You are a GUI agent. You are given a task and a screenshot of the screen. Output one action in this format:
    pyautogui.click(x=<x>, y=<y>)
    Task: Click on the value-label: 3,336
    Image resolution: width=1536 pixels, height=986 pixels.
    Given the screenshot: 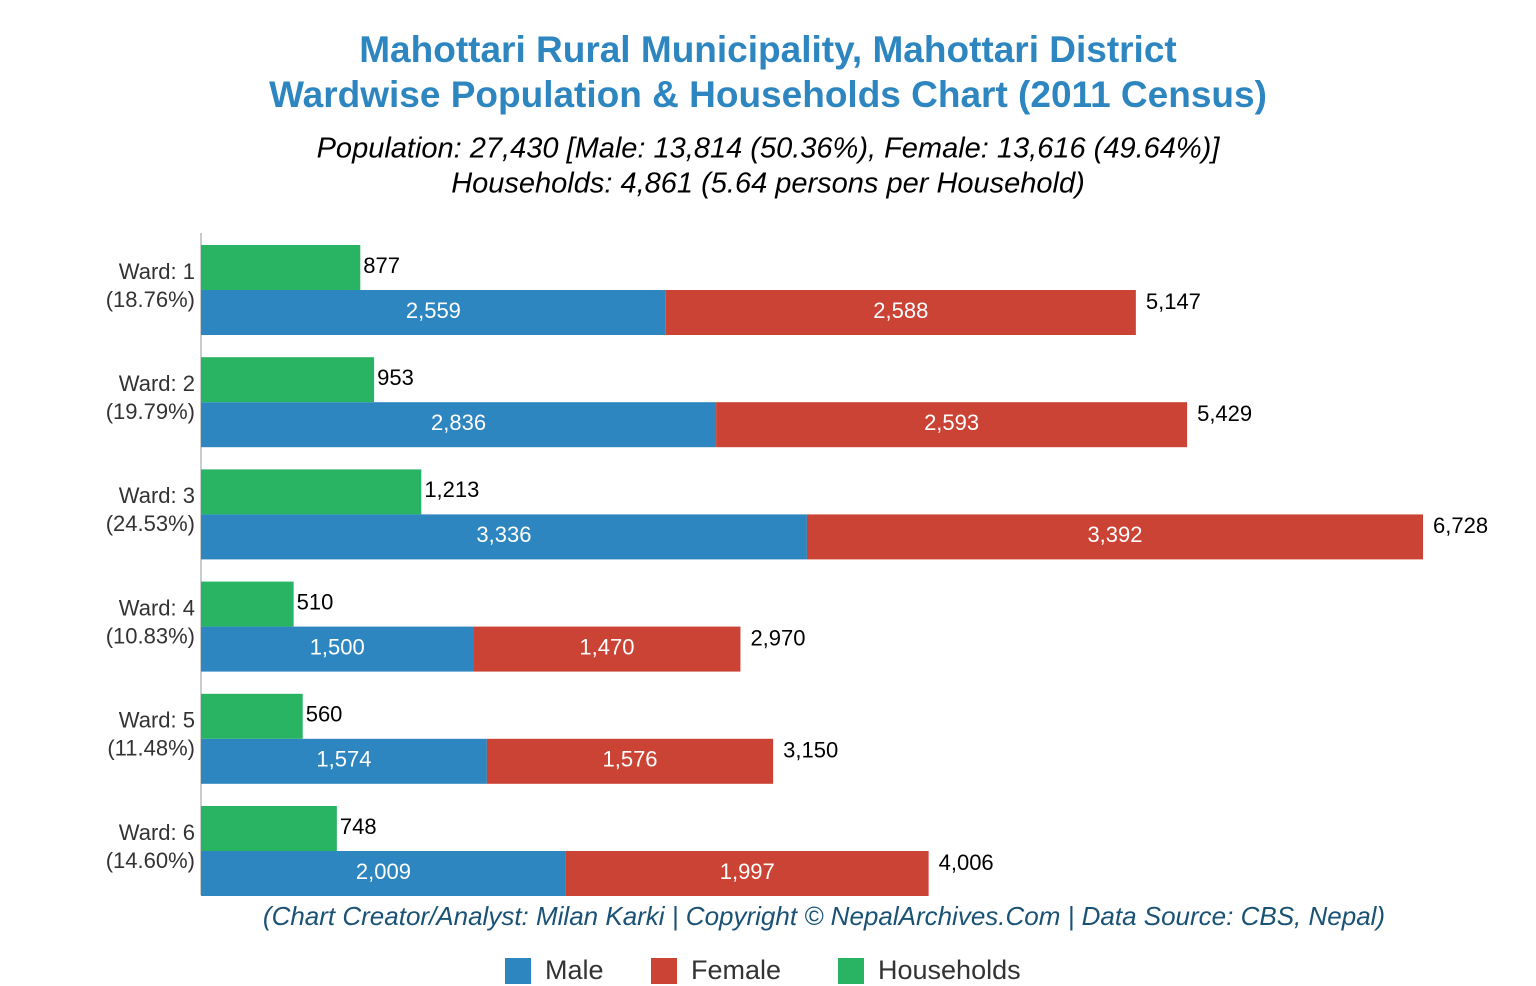 What is the action you would take?
    pyautogui.click(x=503, y=534)
    